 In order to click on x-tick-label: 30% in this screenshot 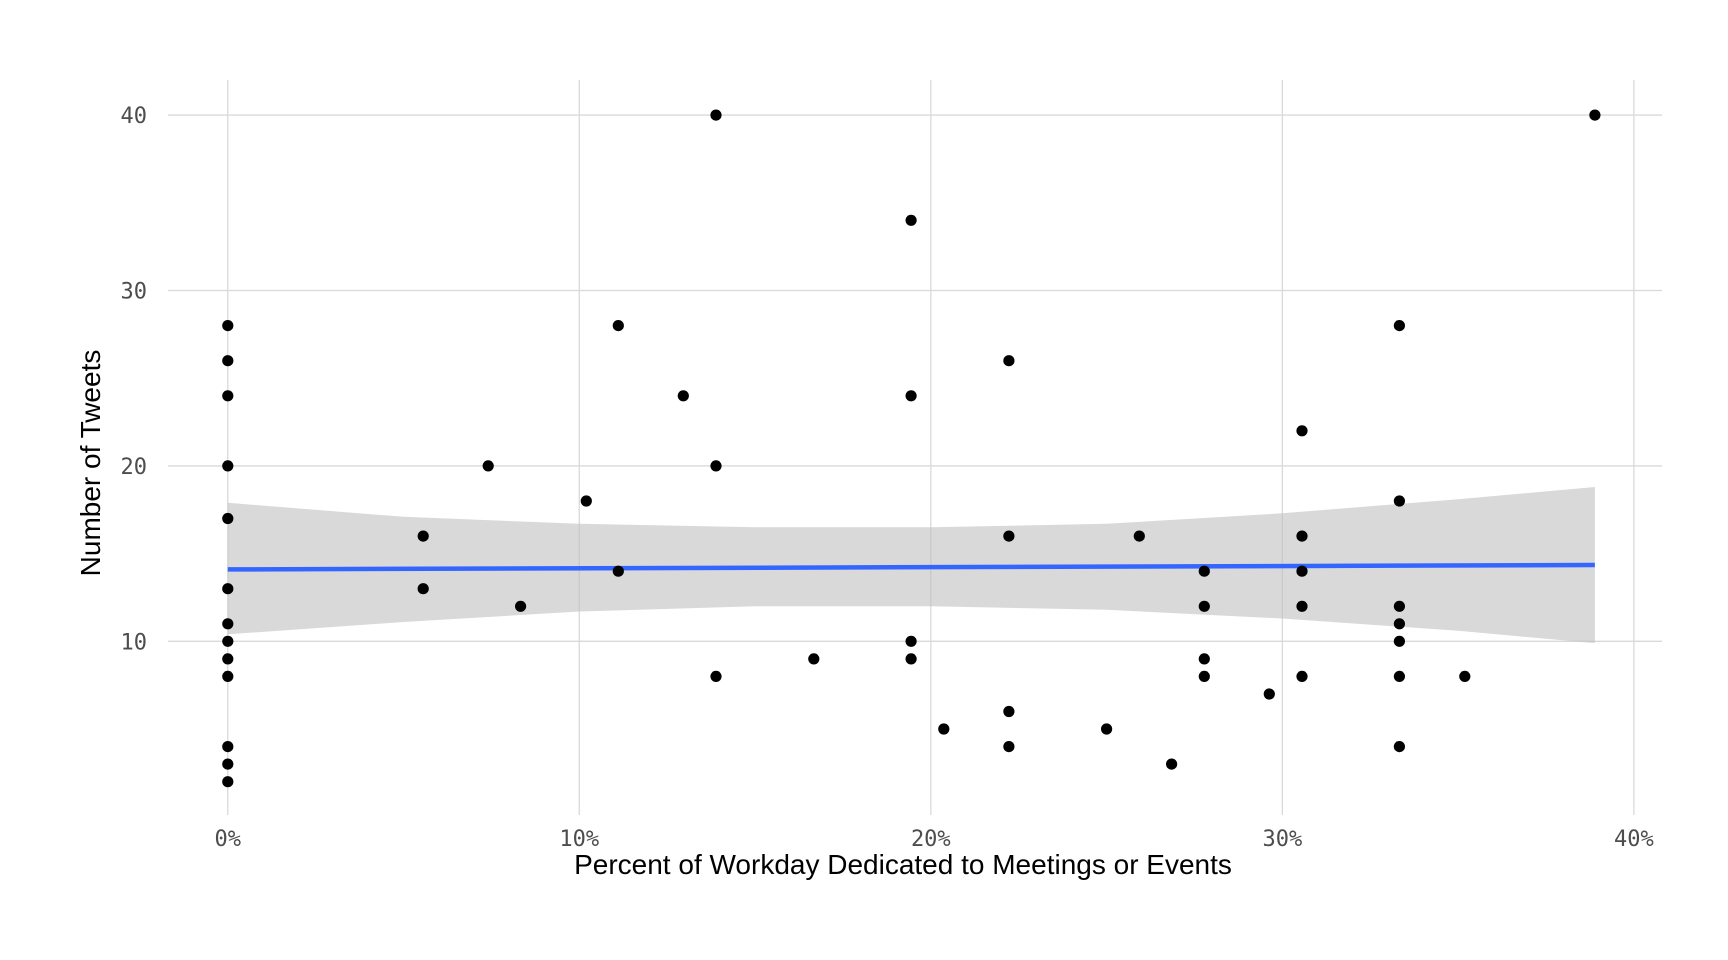, I will do `click(1282, 839)`.